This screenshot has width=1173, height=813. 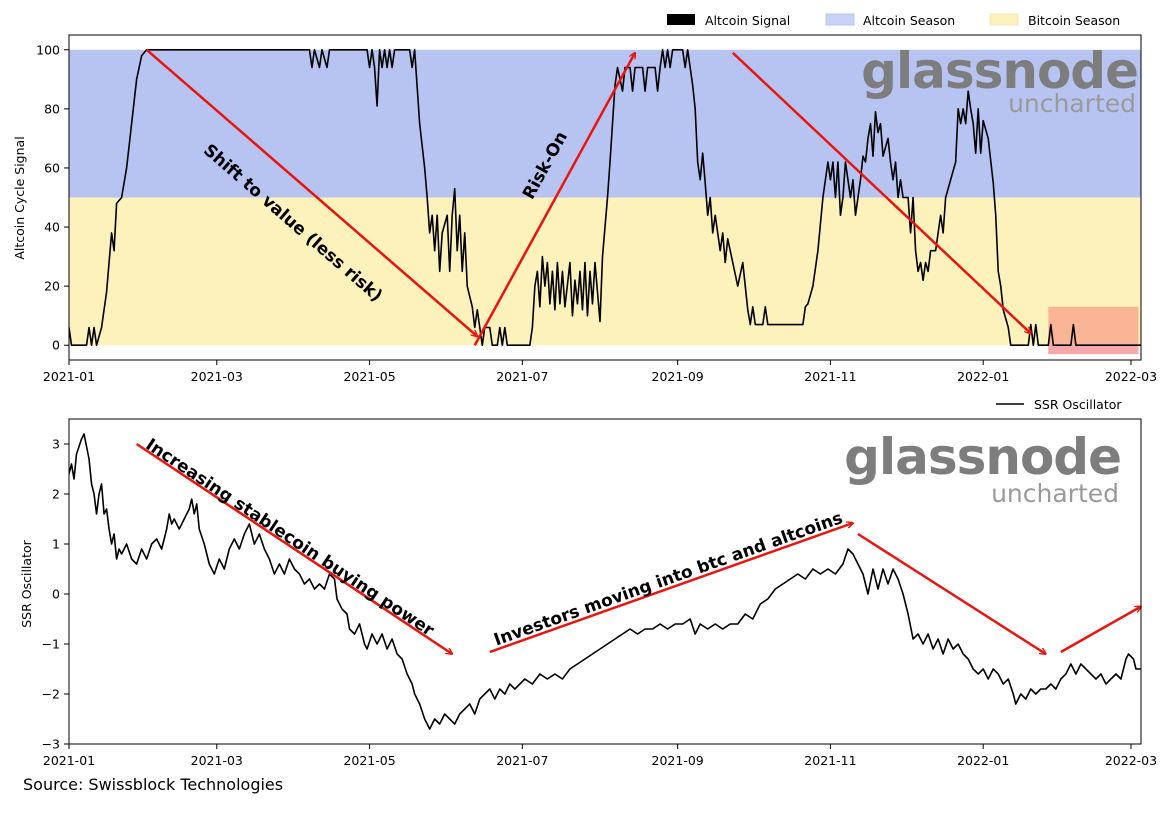 I want to click on legend-bottom: SSR Oscillator, so click(x=1059, y=404).